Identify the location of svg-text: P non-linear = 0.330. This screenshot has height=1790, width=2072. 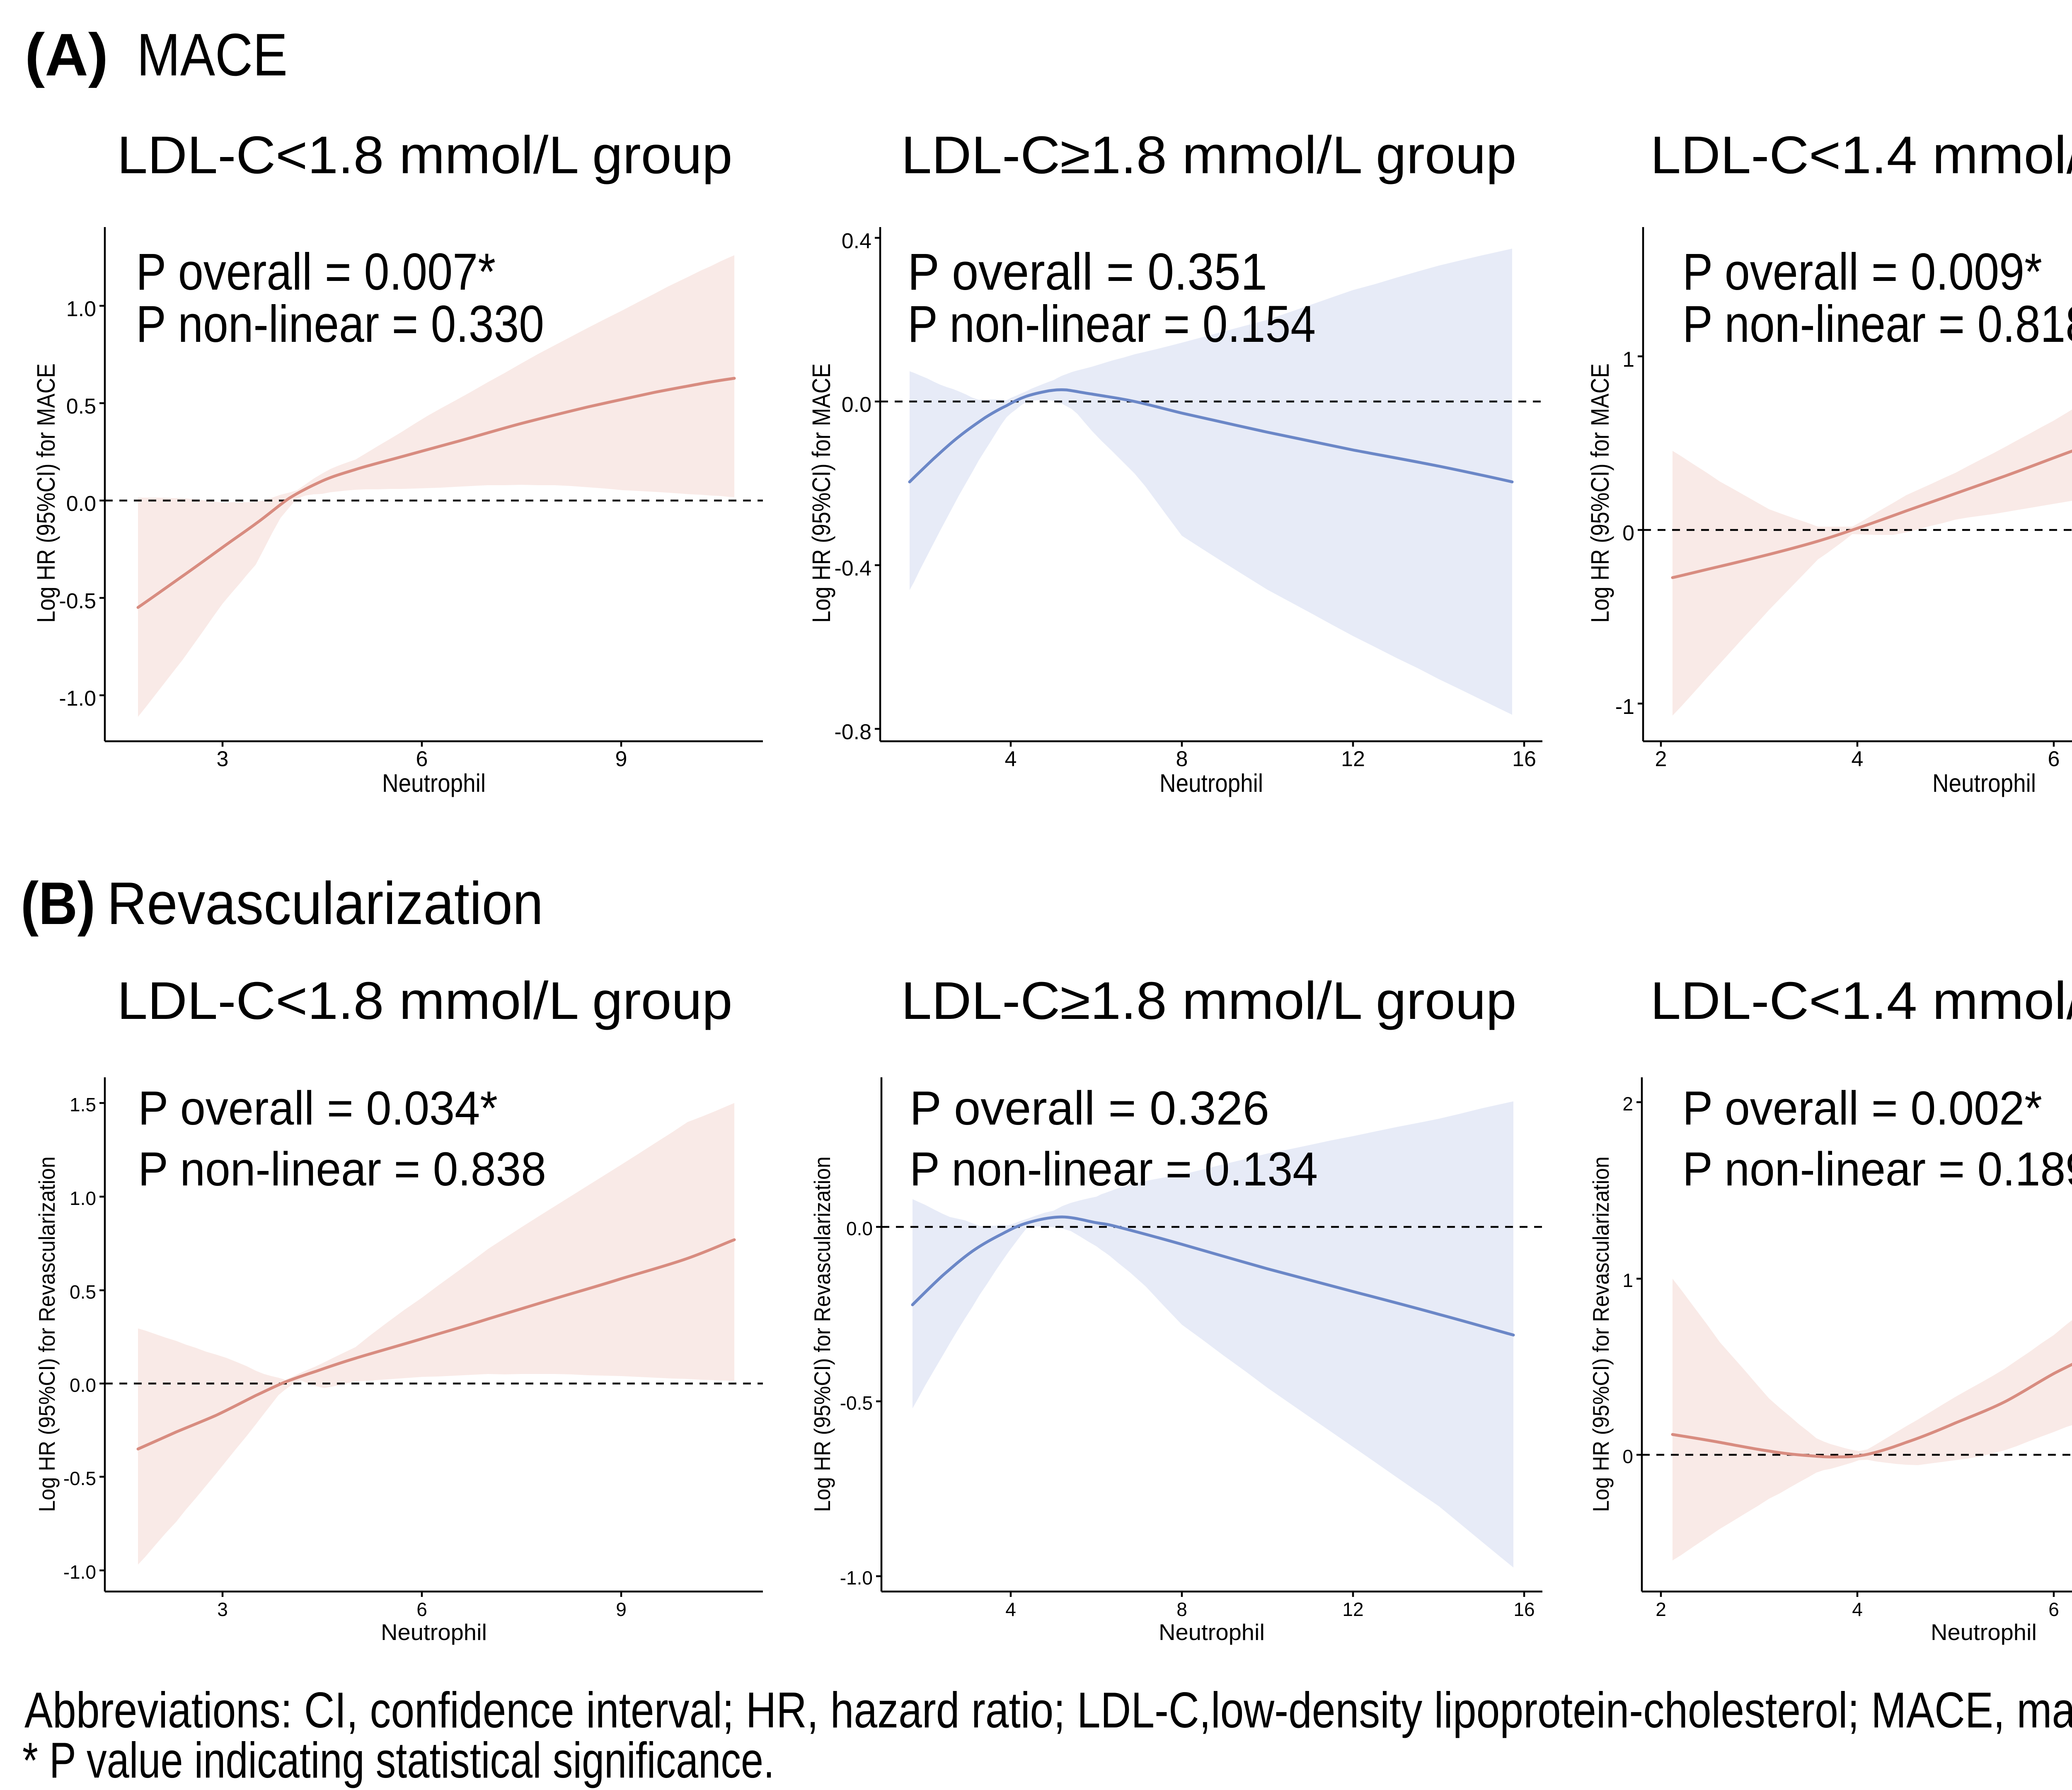
(340, 324).